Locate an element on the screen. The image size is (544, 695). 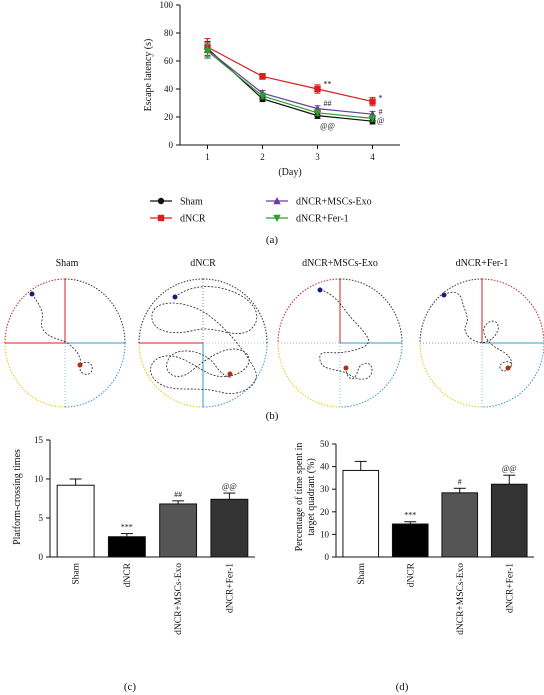
legend-label: dNCR+Fer-1 is located at coordinates (322, 219).